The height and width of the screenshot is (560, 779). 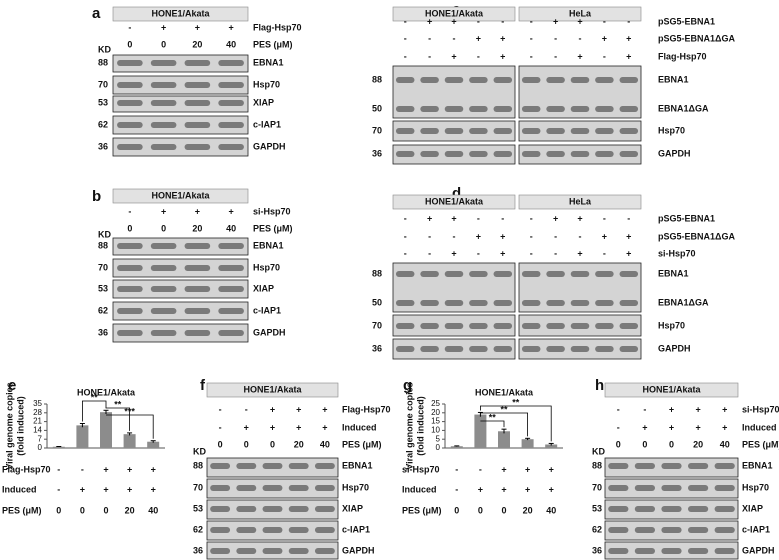 What do you see at coordinates (422, 510) in the screenshot?
I see `condition-label: PES (μM)` at bounding box center [422, 510].